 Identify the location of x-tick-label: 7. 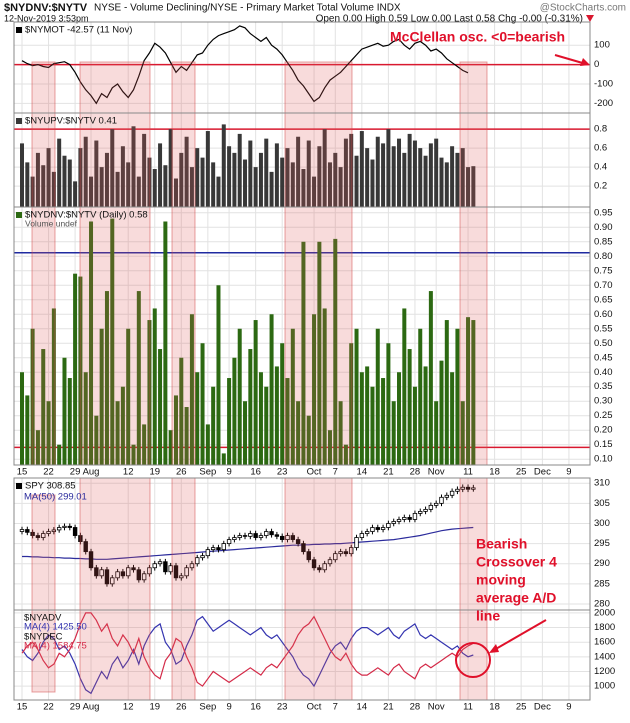
(335, 707).